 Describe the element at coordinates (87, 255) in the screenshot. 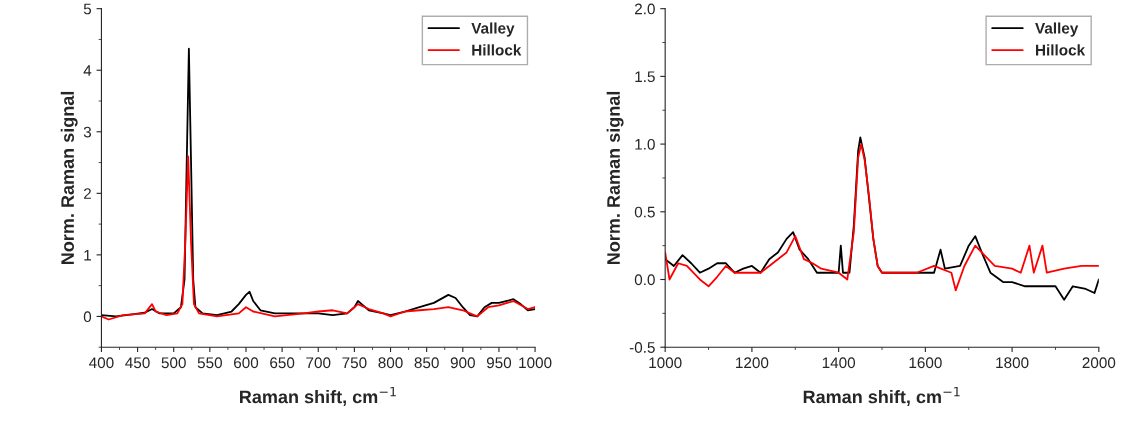

I see `y-tick-label: 1` at that location.